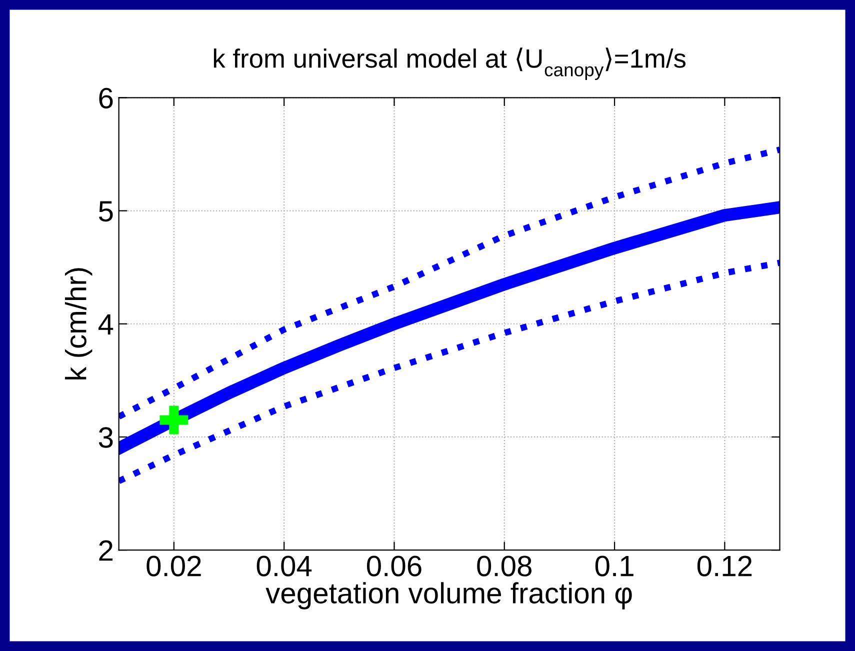 The image size is (855, 651). What do you see at coordinates (105, 211) in the screenshot?
I see `y-tick-label: 5` at bounding box center [105, 211].